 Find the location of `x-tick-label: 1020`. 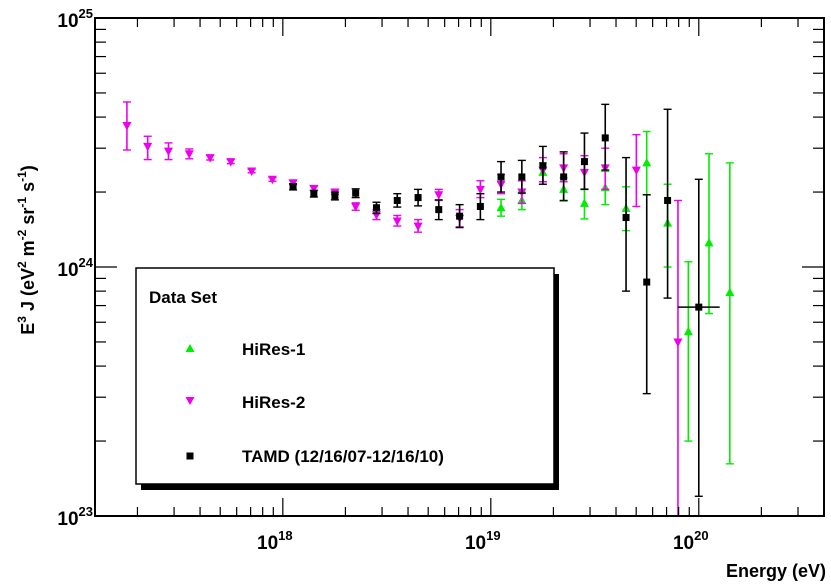

x-tick-label: 1020 is located at coordinates (691, 541).